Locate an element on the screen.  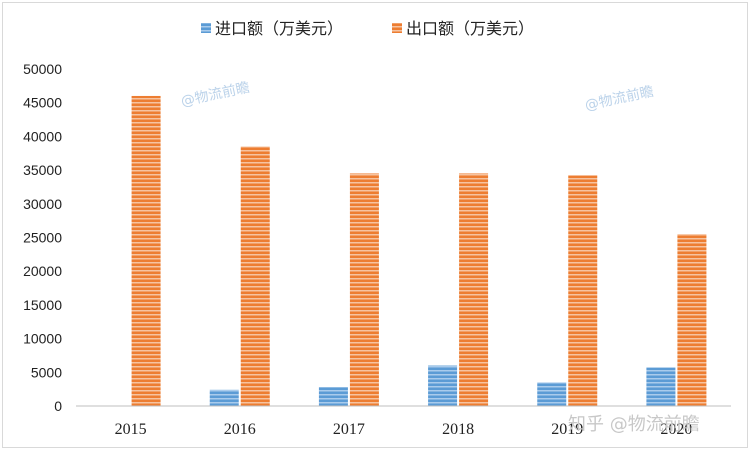
y-tick-label: 30000 is located at coordinates (42, 204).